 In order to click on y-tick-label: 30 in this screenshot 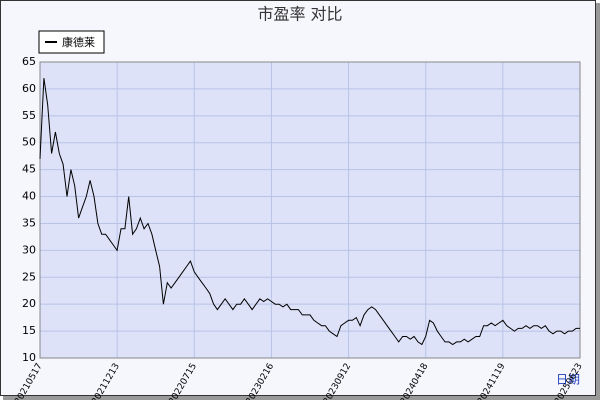, I will do `click(29, 249)`.